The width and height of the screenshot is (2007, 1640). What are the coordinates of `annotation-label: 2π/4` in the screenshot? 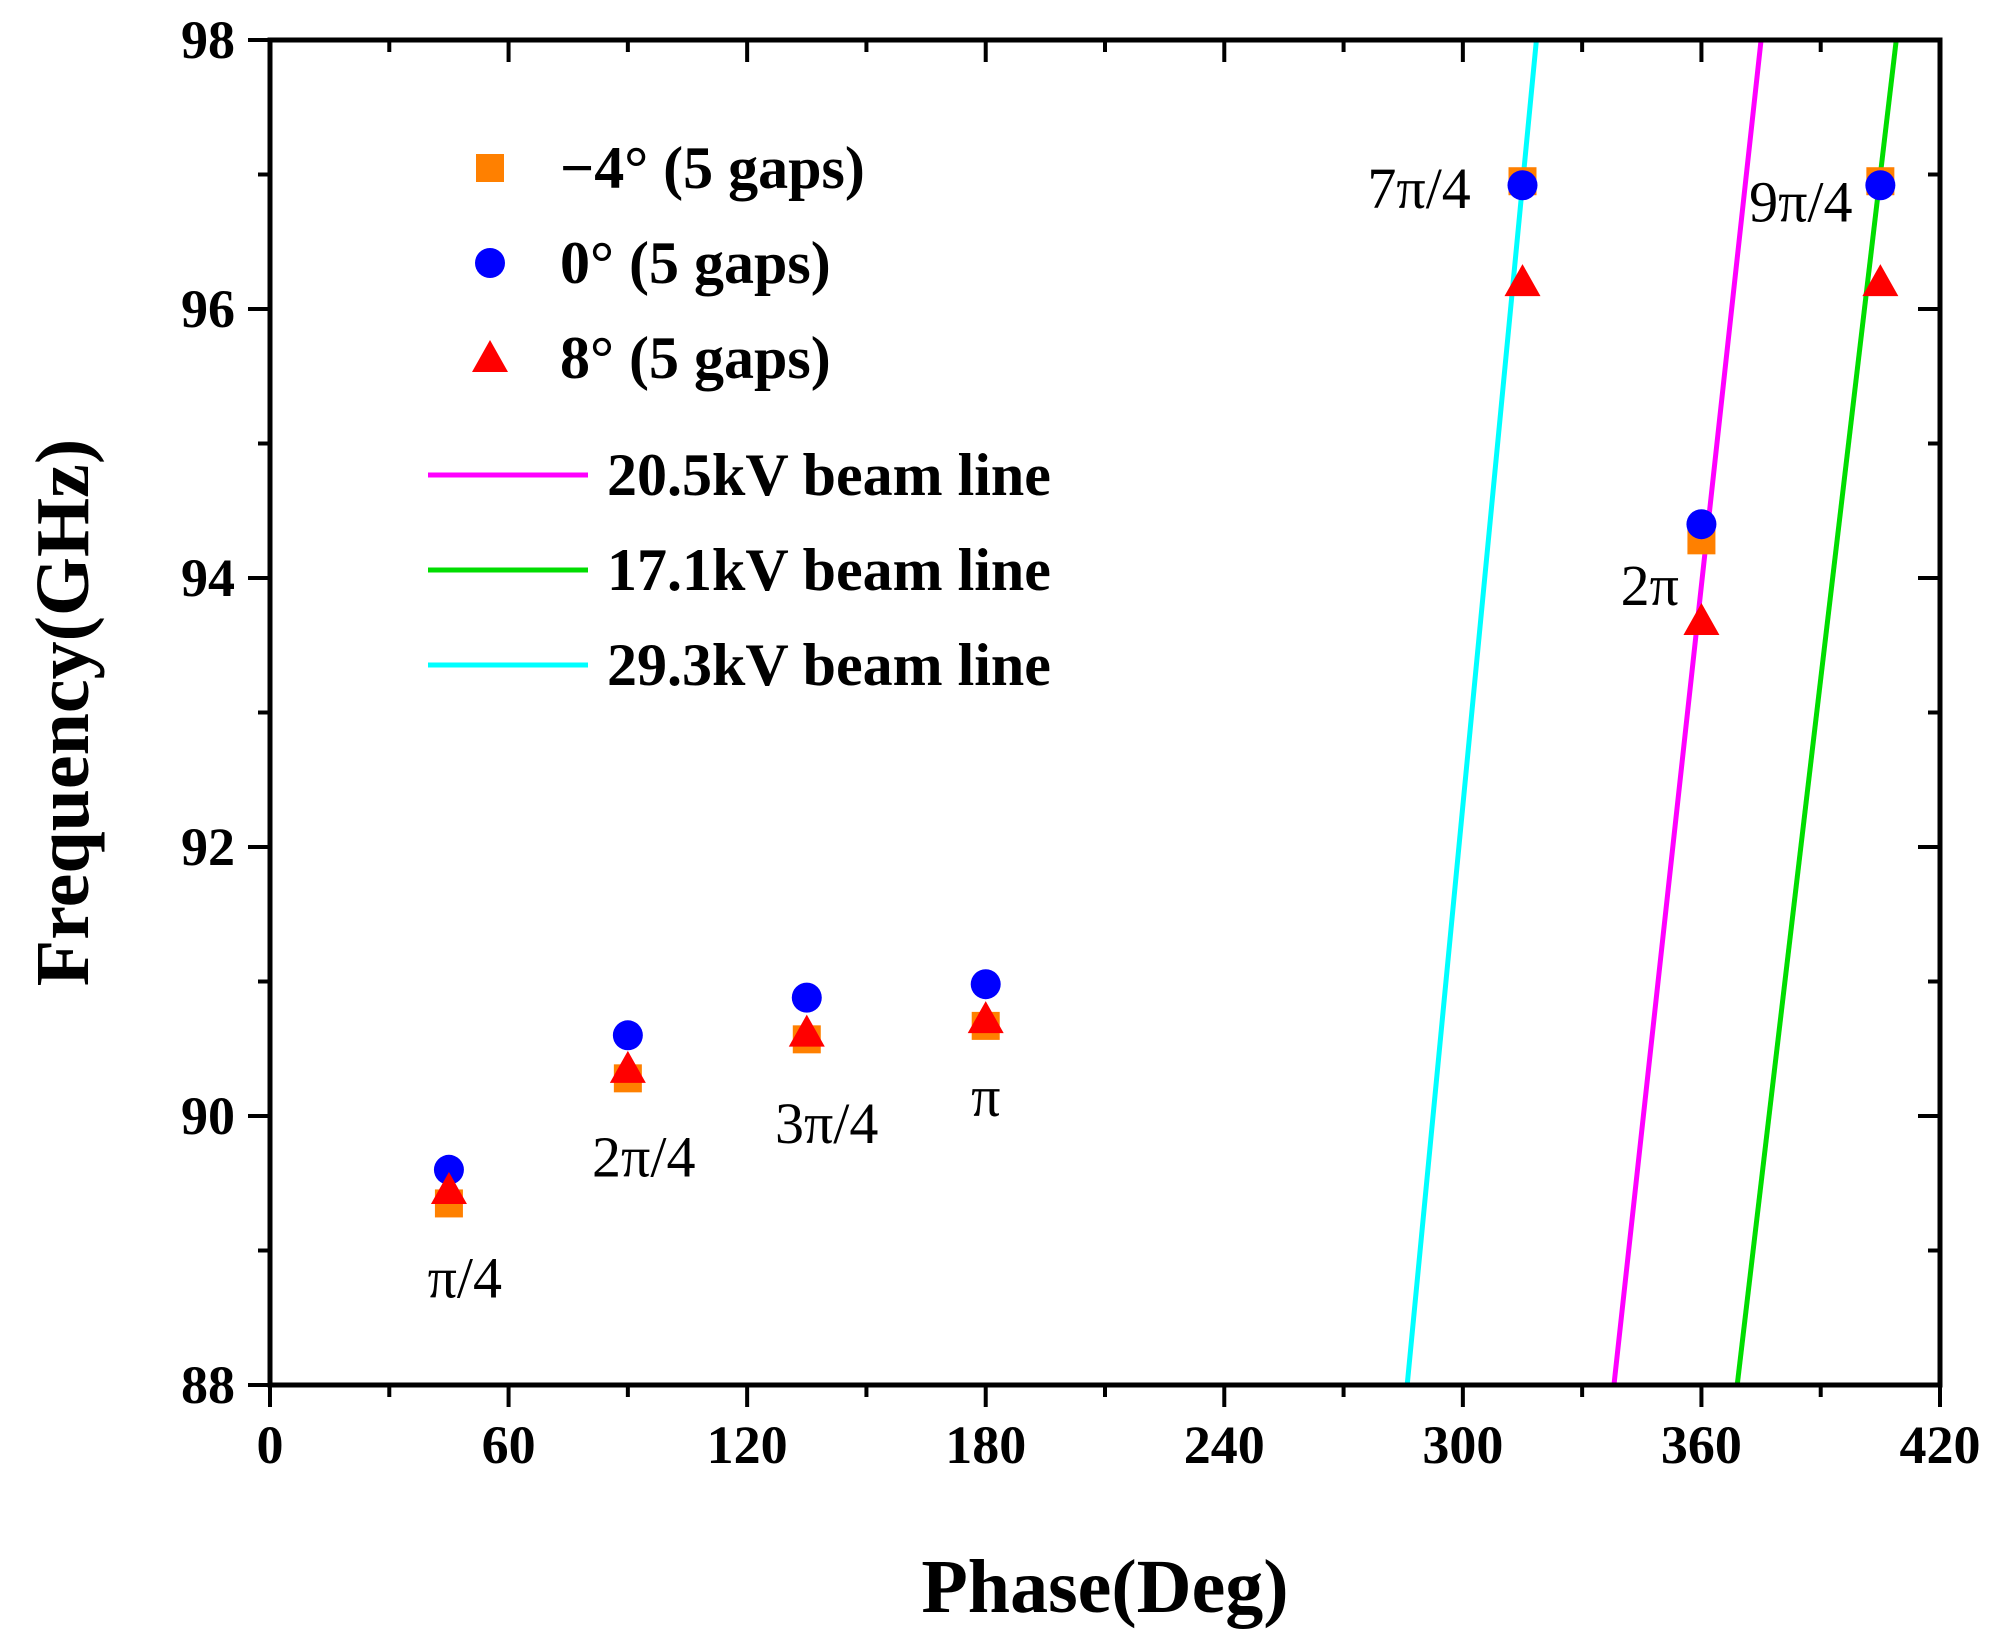 It's located at (643, 1157).